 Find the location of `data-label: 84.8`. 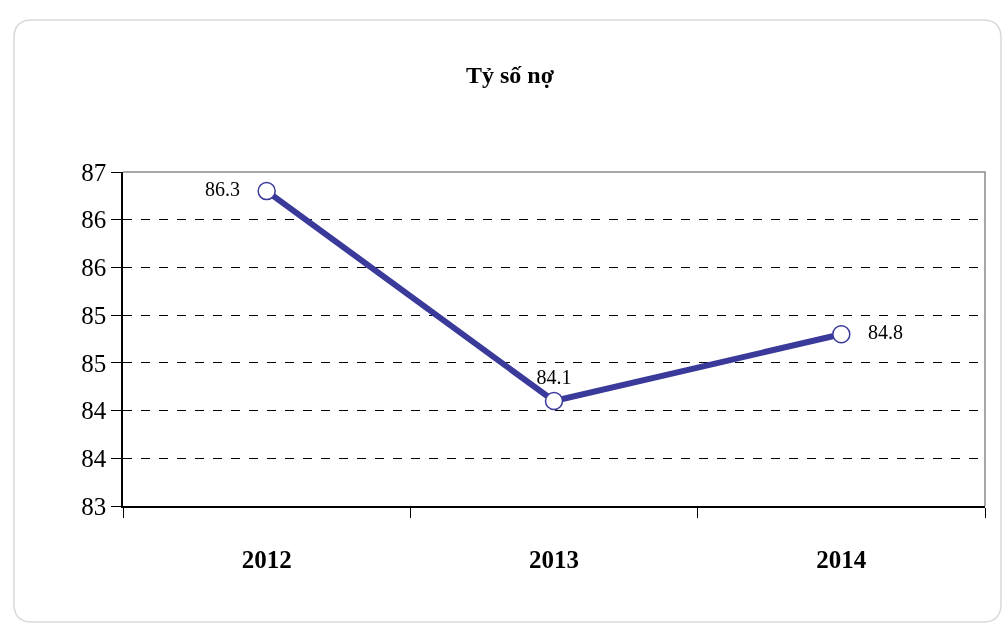

data-label: 84.8 is located at coordinates (885, 332).